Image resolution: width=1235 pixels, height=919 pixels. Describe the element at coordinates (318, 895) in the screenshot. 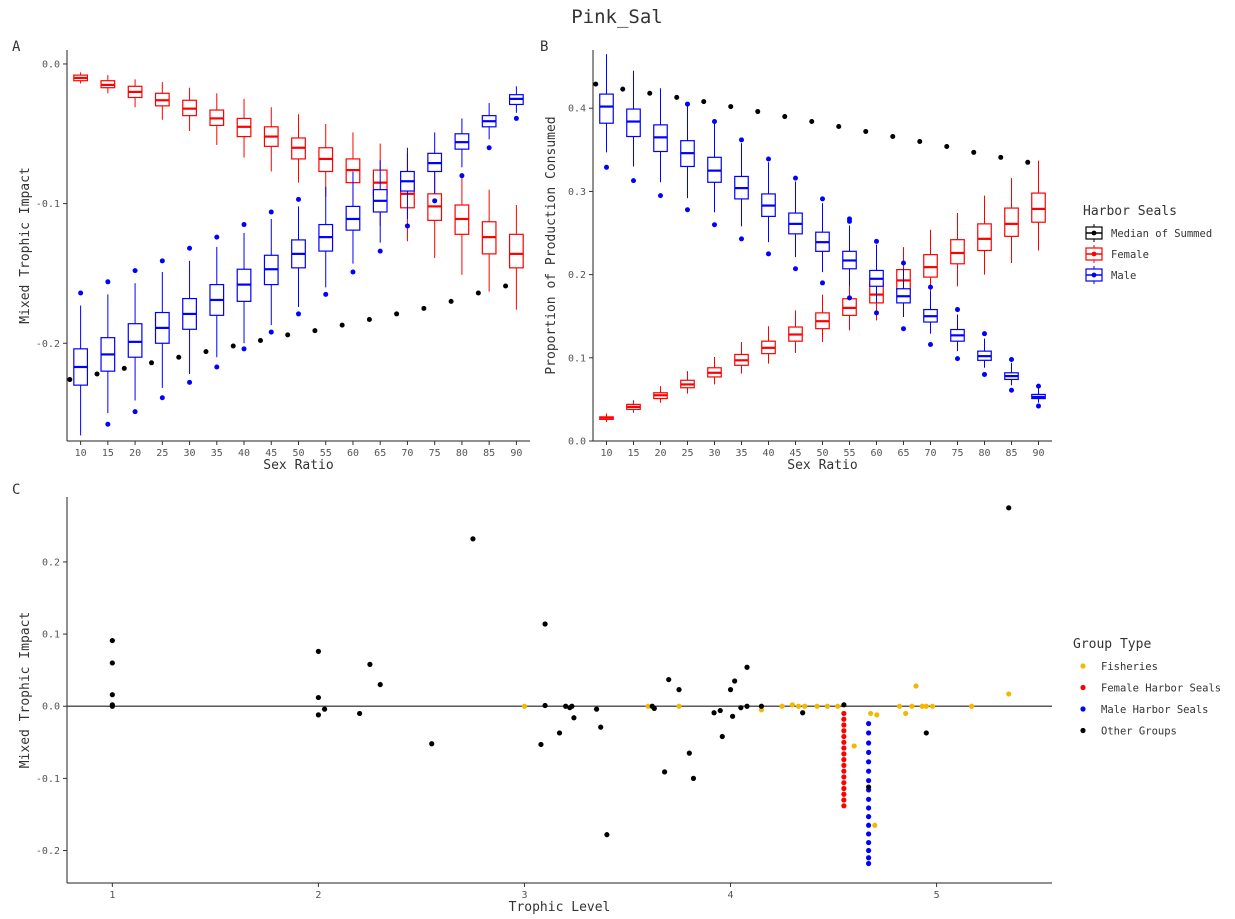

I see `x-tick-label: 2` at that location.